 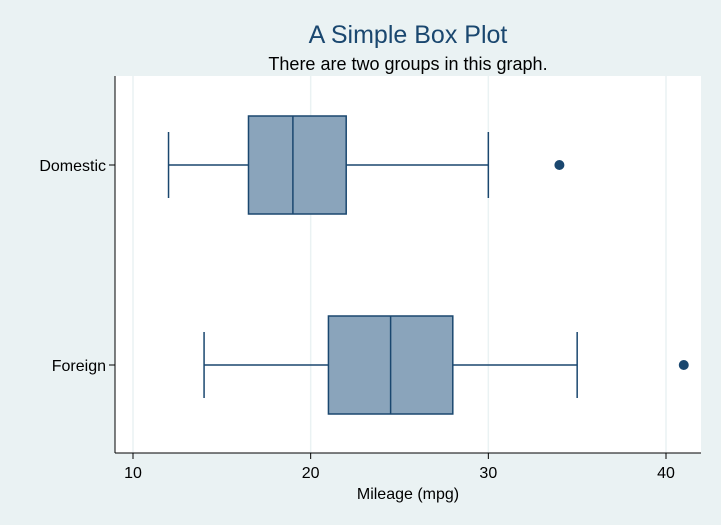 What do you see at coordinates (311, 473) in the screenshot?
I see `x-tick-label-20: 20` at bounding box center [311, 473].